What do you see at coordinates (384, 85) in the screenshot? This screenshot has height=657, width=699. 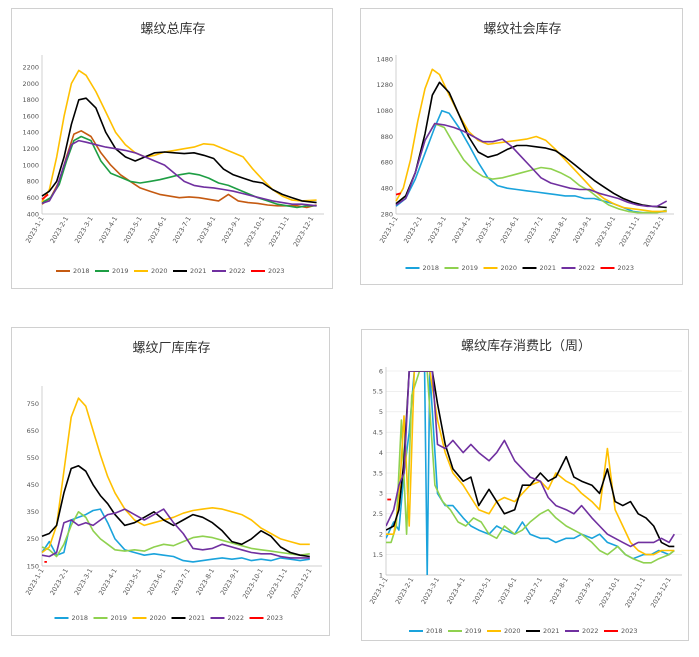 I see `y-tick-label: 1280` at bounding box center [384, 85].